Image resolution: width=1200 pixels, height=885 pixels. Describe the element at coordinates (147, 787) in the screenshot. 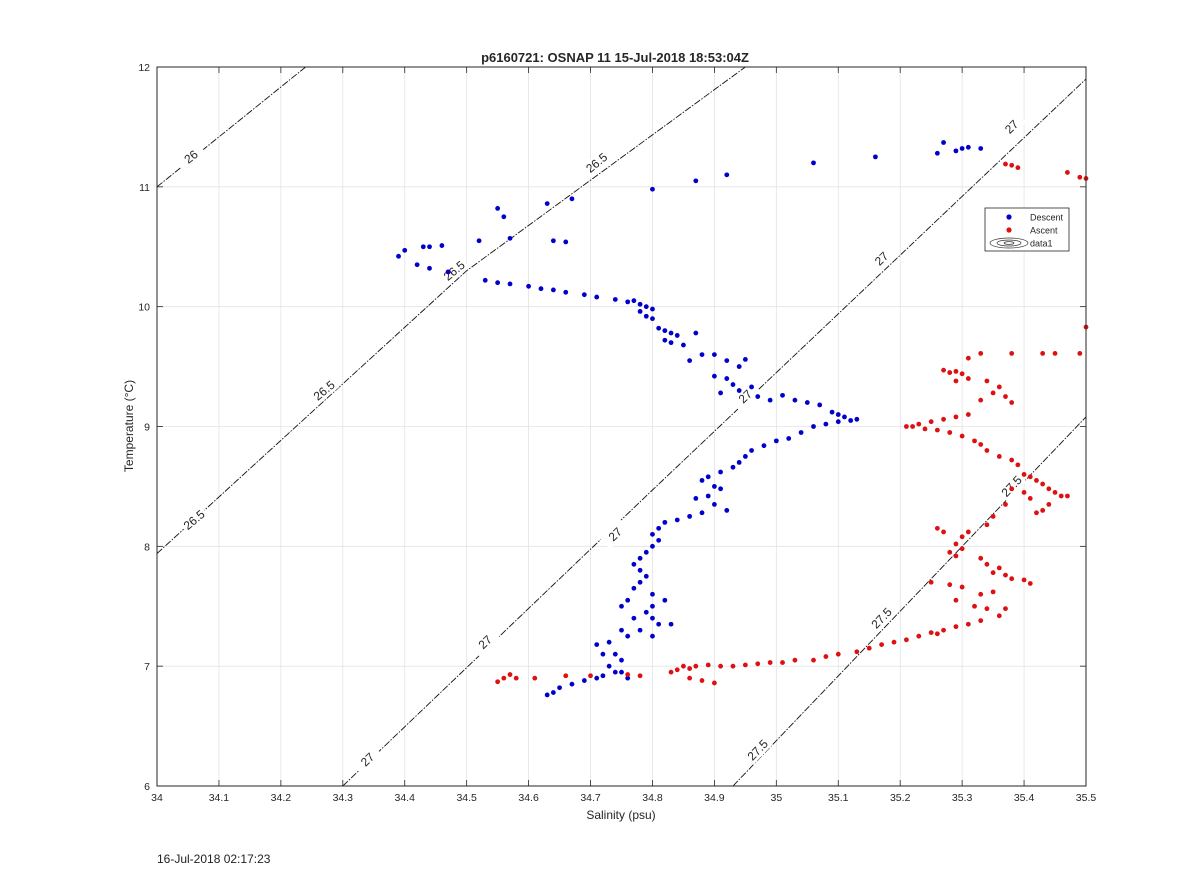

I see `y-tick-label: 6` at that location.